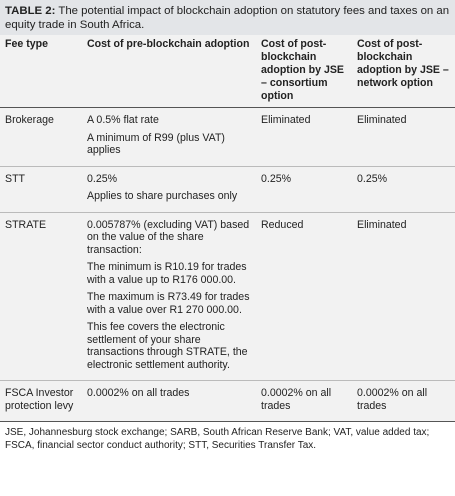 The width and height of the screenshot is (455, 496). Describe the element at coordinates (169, 71) in the screenshot. I see `header-cell: Cost of pre-blockchain adoption` at that location.